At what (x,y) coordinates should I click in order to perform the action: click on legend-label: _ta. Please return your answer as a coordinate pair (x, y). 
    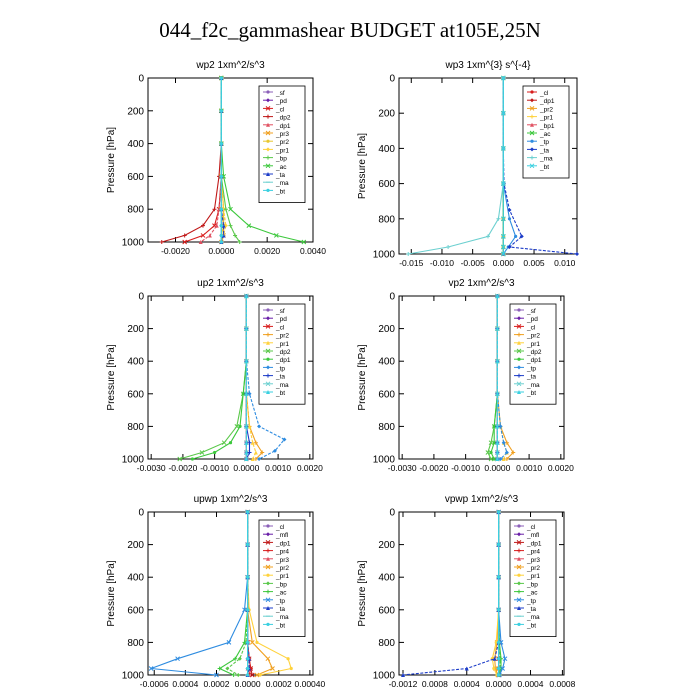
    Looking at the image, I should click on (531, 377).